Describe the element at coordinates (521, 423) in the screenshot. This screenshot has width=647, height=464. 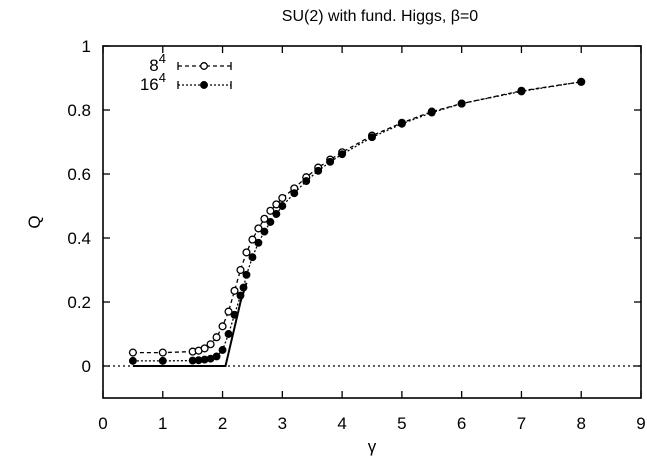
I see `x-tick-label: 7` at that location.